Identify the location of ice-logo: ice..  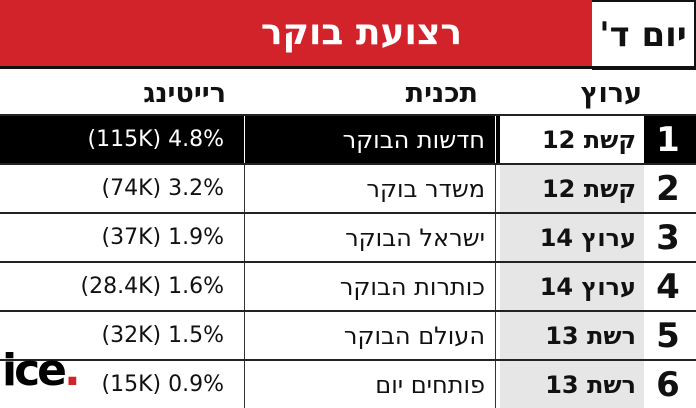
(41, 371).